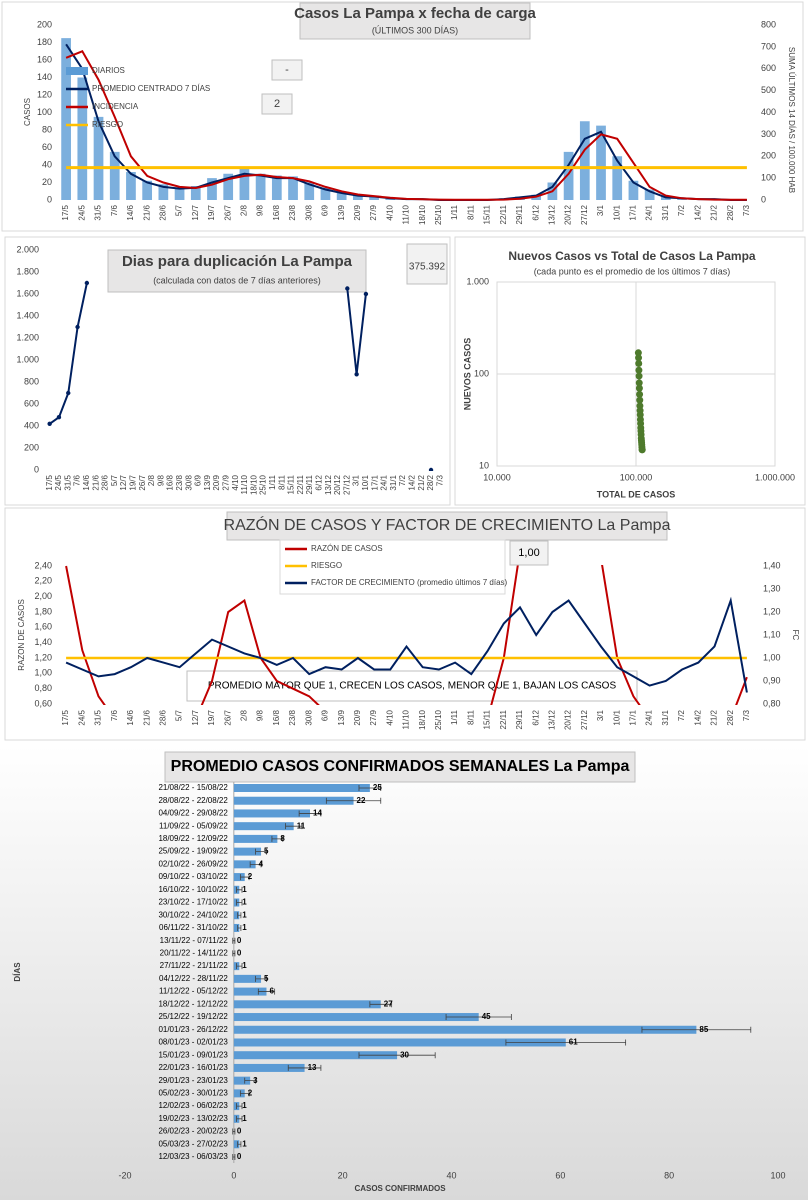  What do you see at coordinates (146, 717) in the screenshot?
I see `x-tick-label: 21/6` at bounding box center [146, 717].